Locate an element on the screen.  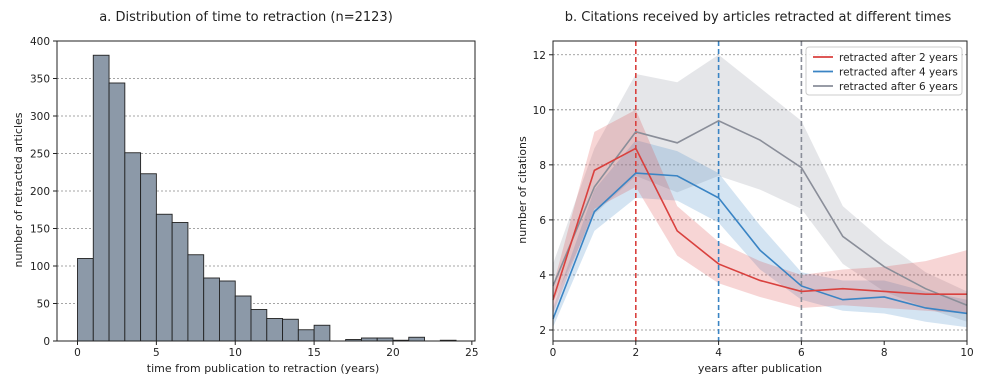
histogram-y-tick-label: 250 is located at coordinates (40, 155).